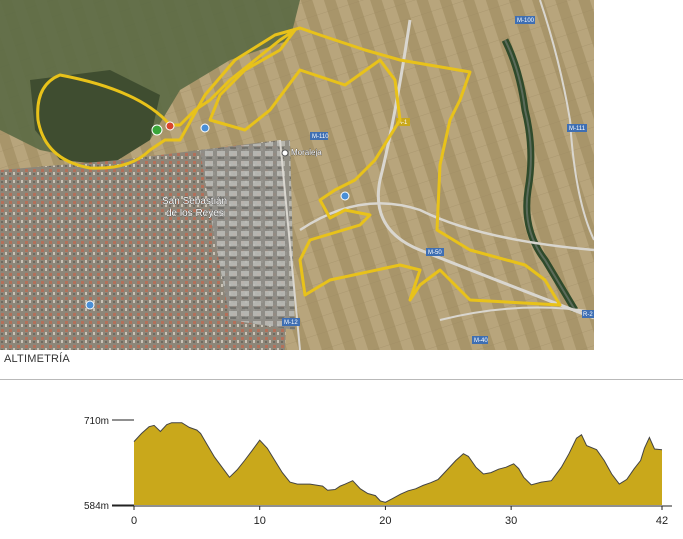  I want to click on highway-m111, so click(566, 120).